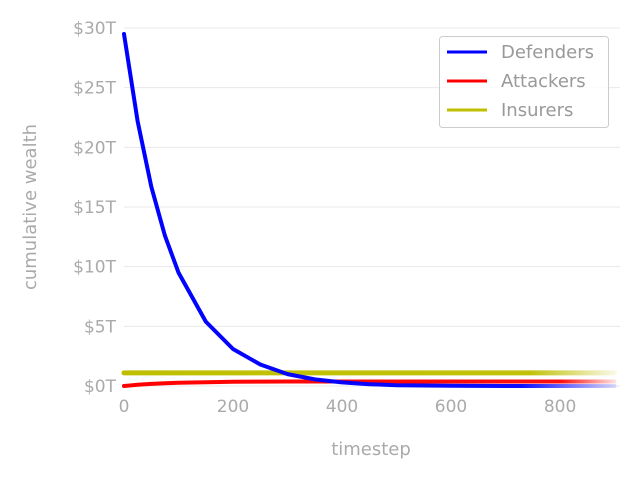  Describe the element at coordinates (100, 387) in the screenshot. I see `y-tick-label: $0T` at that location.